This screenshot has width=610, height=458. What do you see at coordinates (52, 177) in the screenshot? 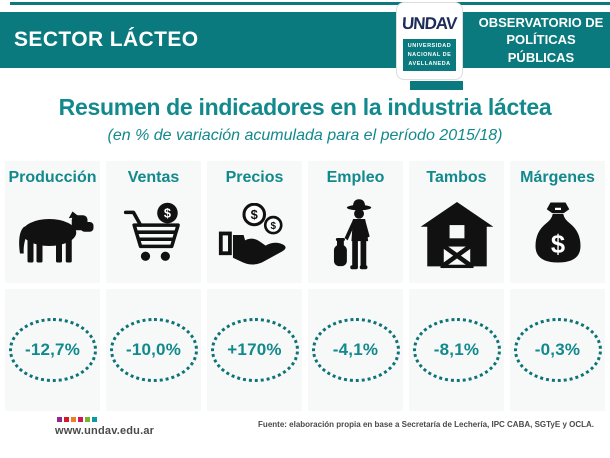
I see `indicator-label: Producción` at bounding box center [52, 177].